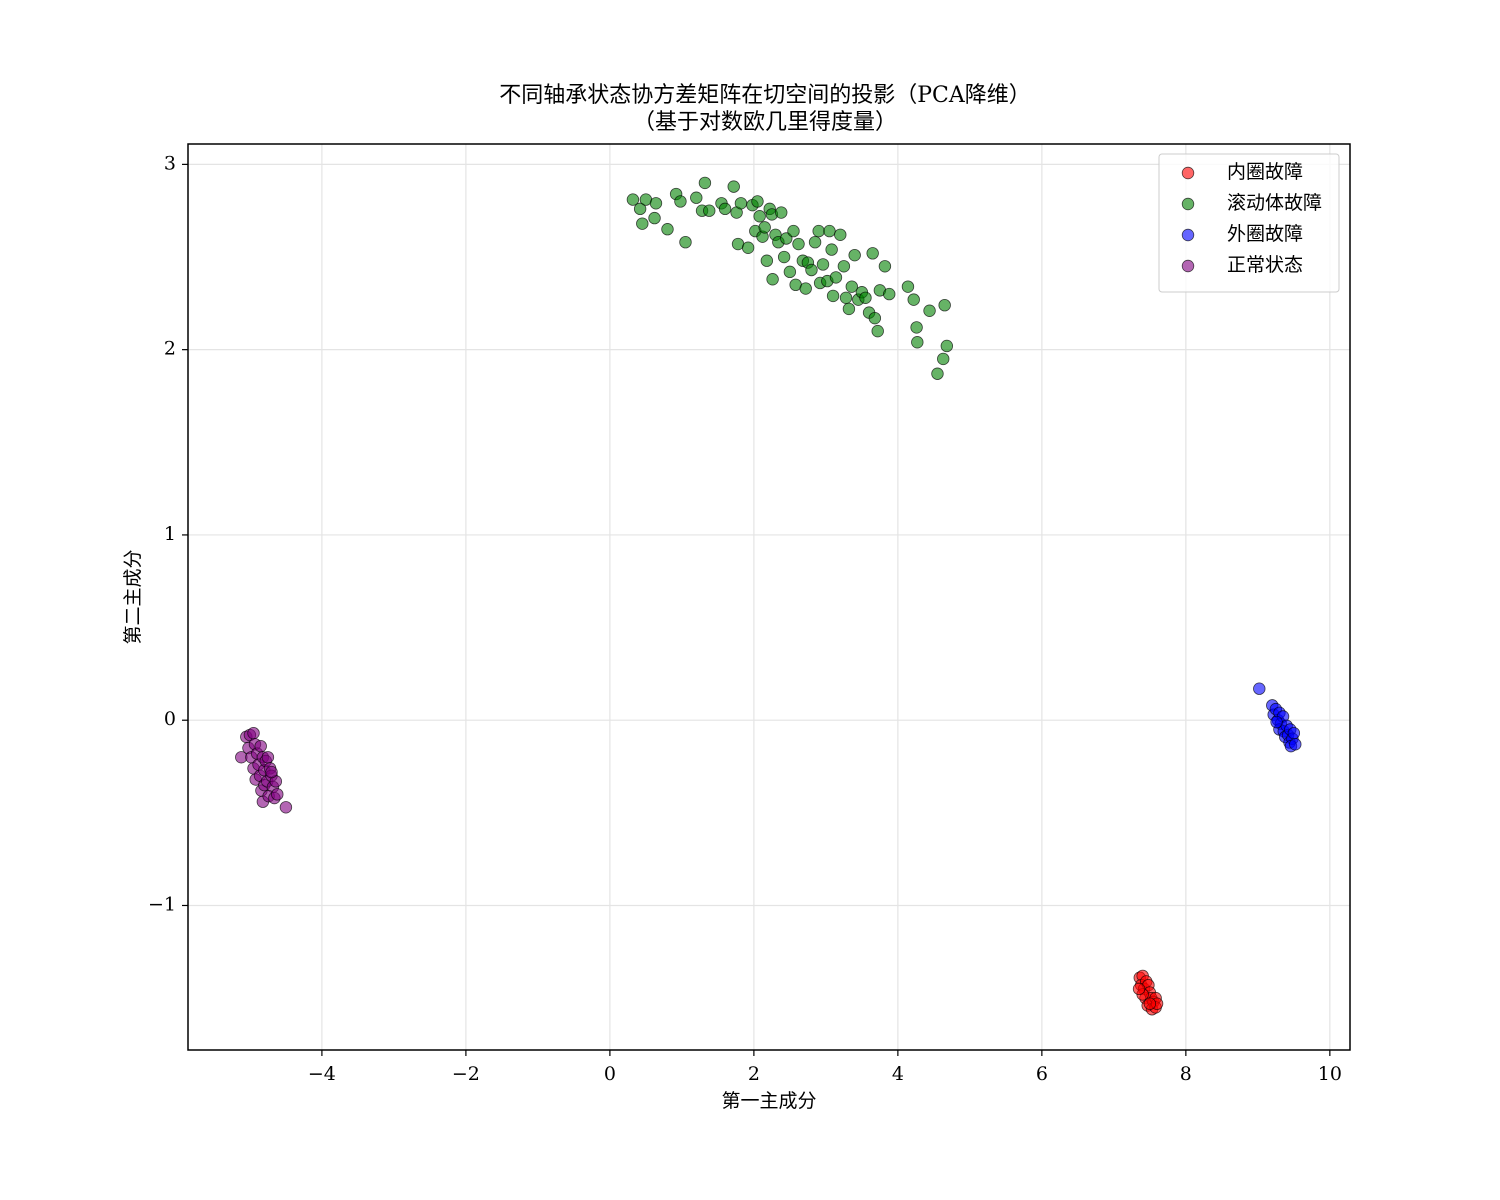 This screenshot has width=1500, height=1200. Describe the element at coordinates (1042, 1074) in the screenshot. I see `x-tick-label: 6` at that location.